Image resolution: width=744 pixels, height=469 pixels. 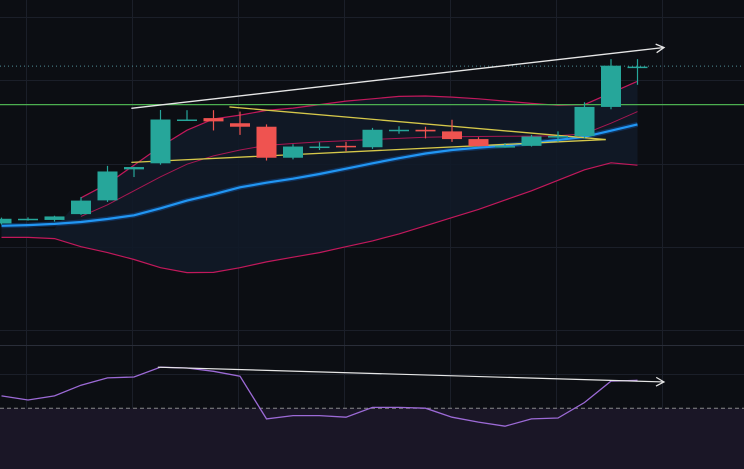 What do you see at coordinates (319, 396) in the screenshot?
I see `rsi-line` at bounding box center [319, 396].